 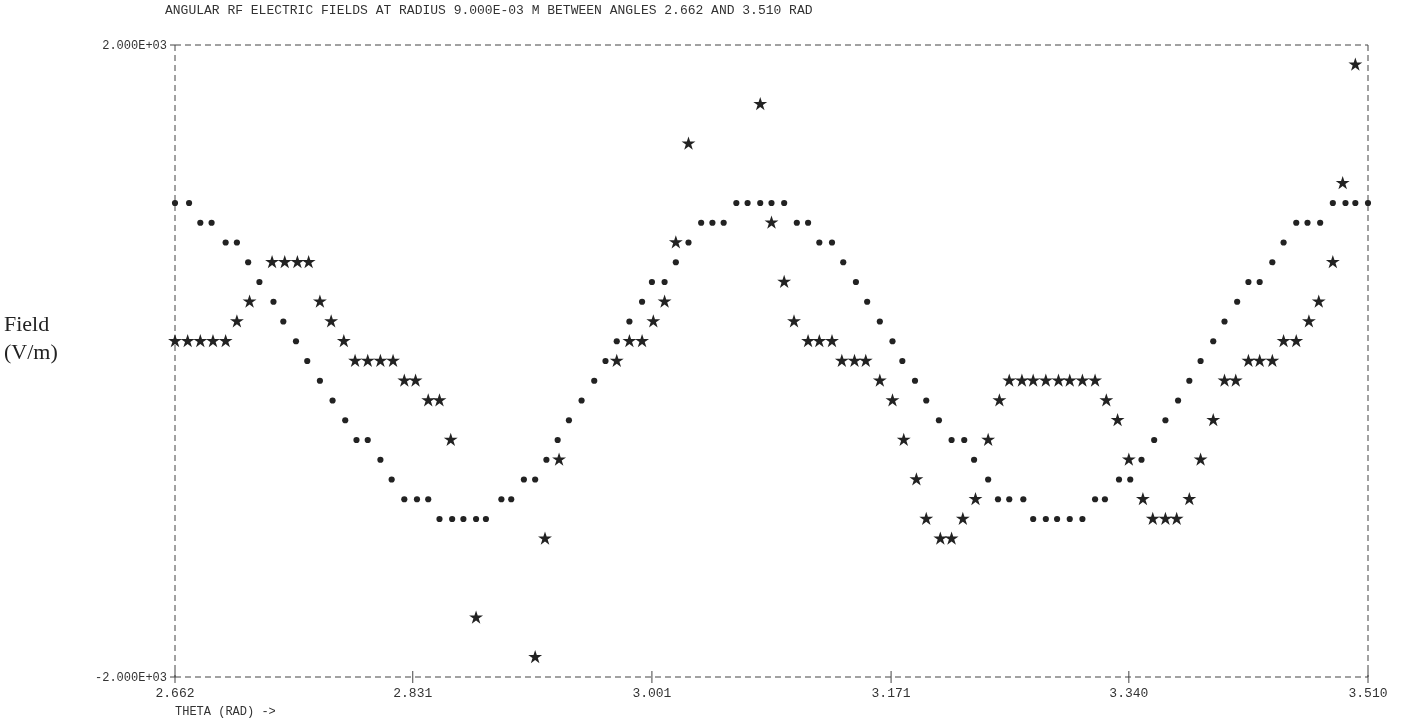 What do you see at coordinates (134, 46) in the screenshot?
I see `y-tick-label: 2.000E+03` at bounding box center [134, 46].